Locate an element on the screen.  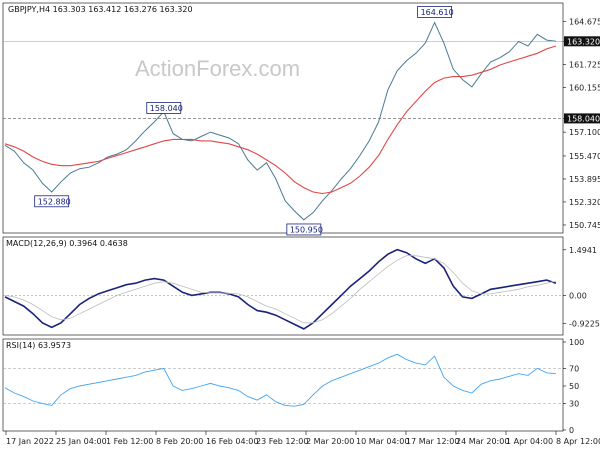
tick-label: 0 is located at coordinates (571, 430).